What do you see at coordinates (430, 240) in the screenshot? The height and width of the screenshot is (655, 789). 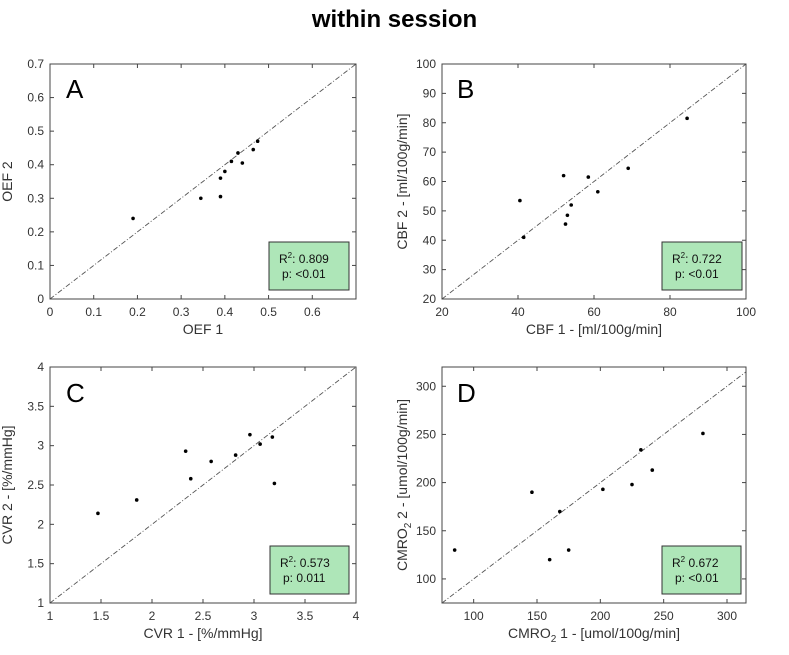 I see `y-tick-label: 40` at bounding box center [430, 240].